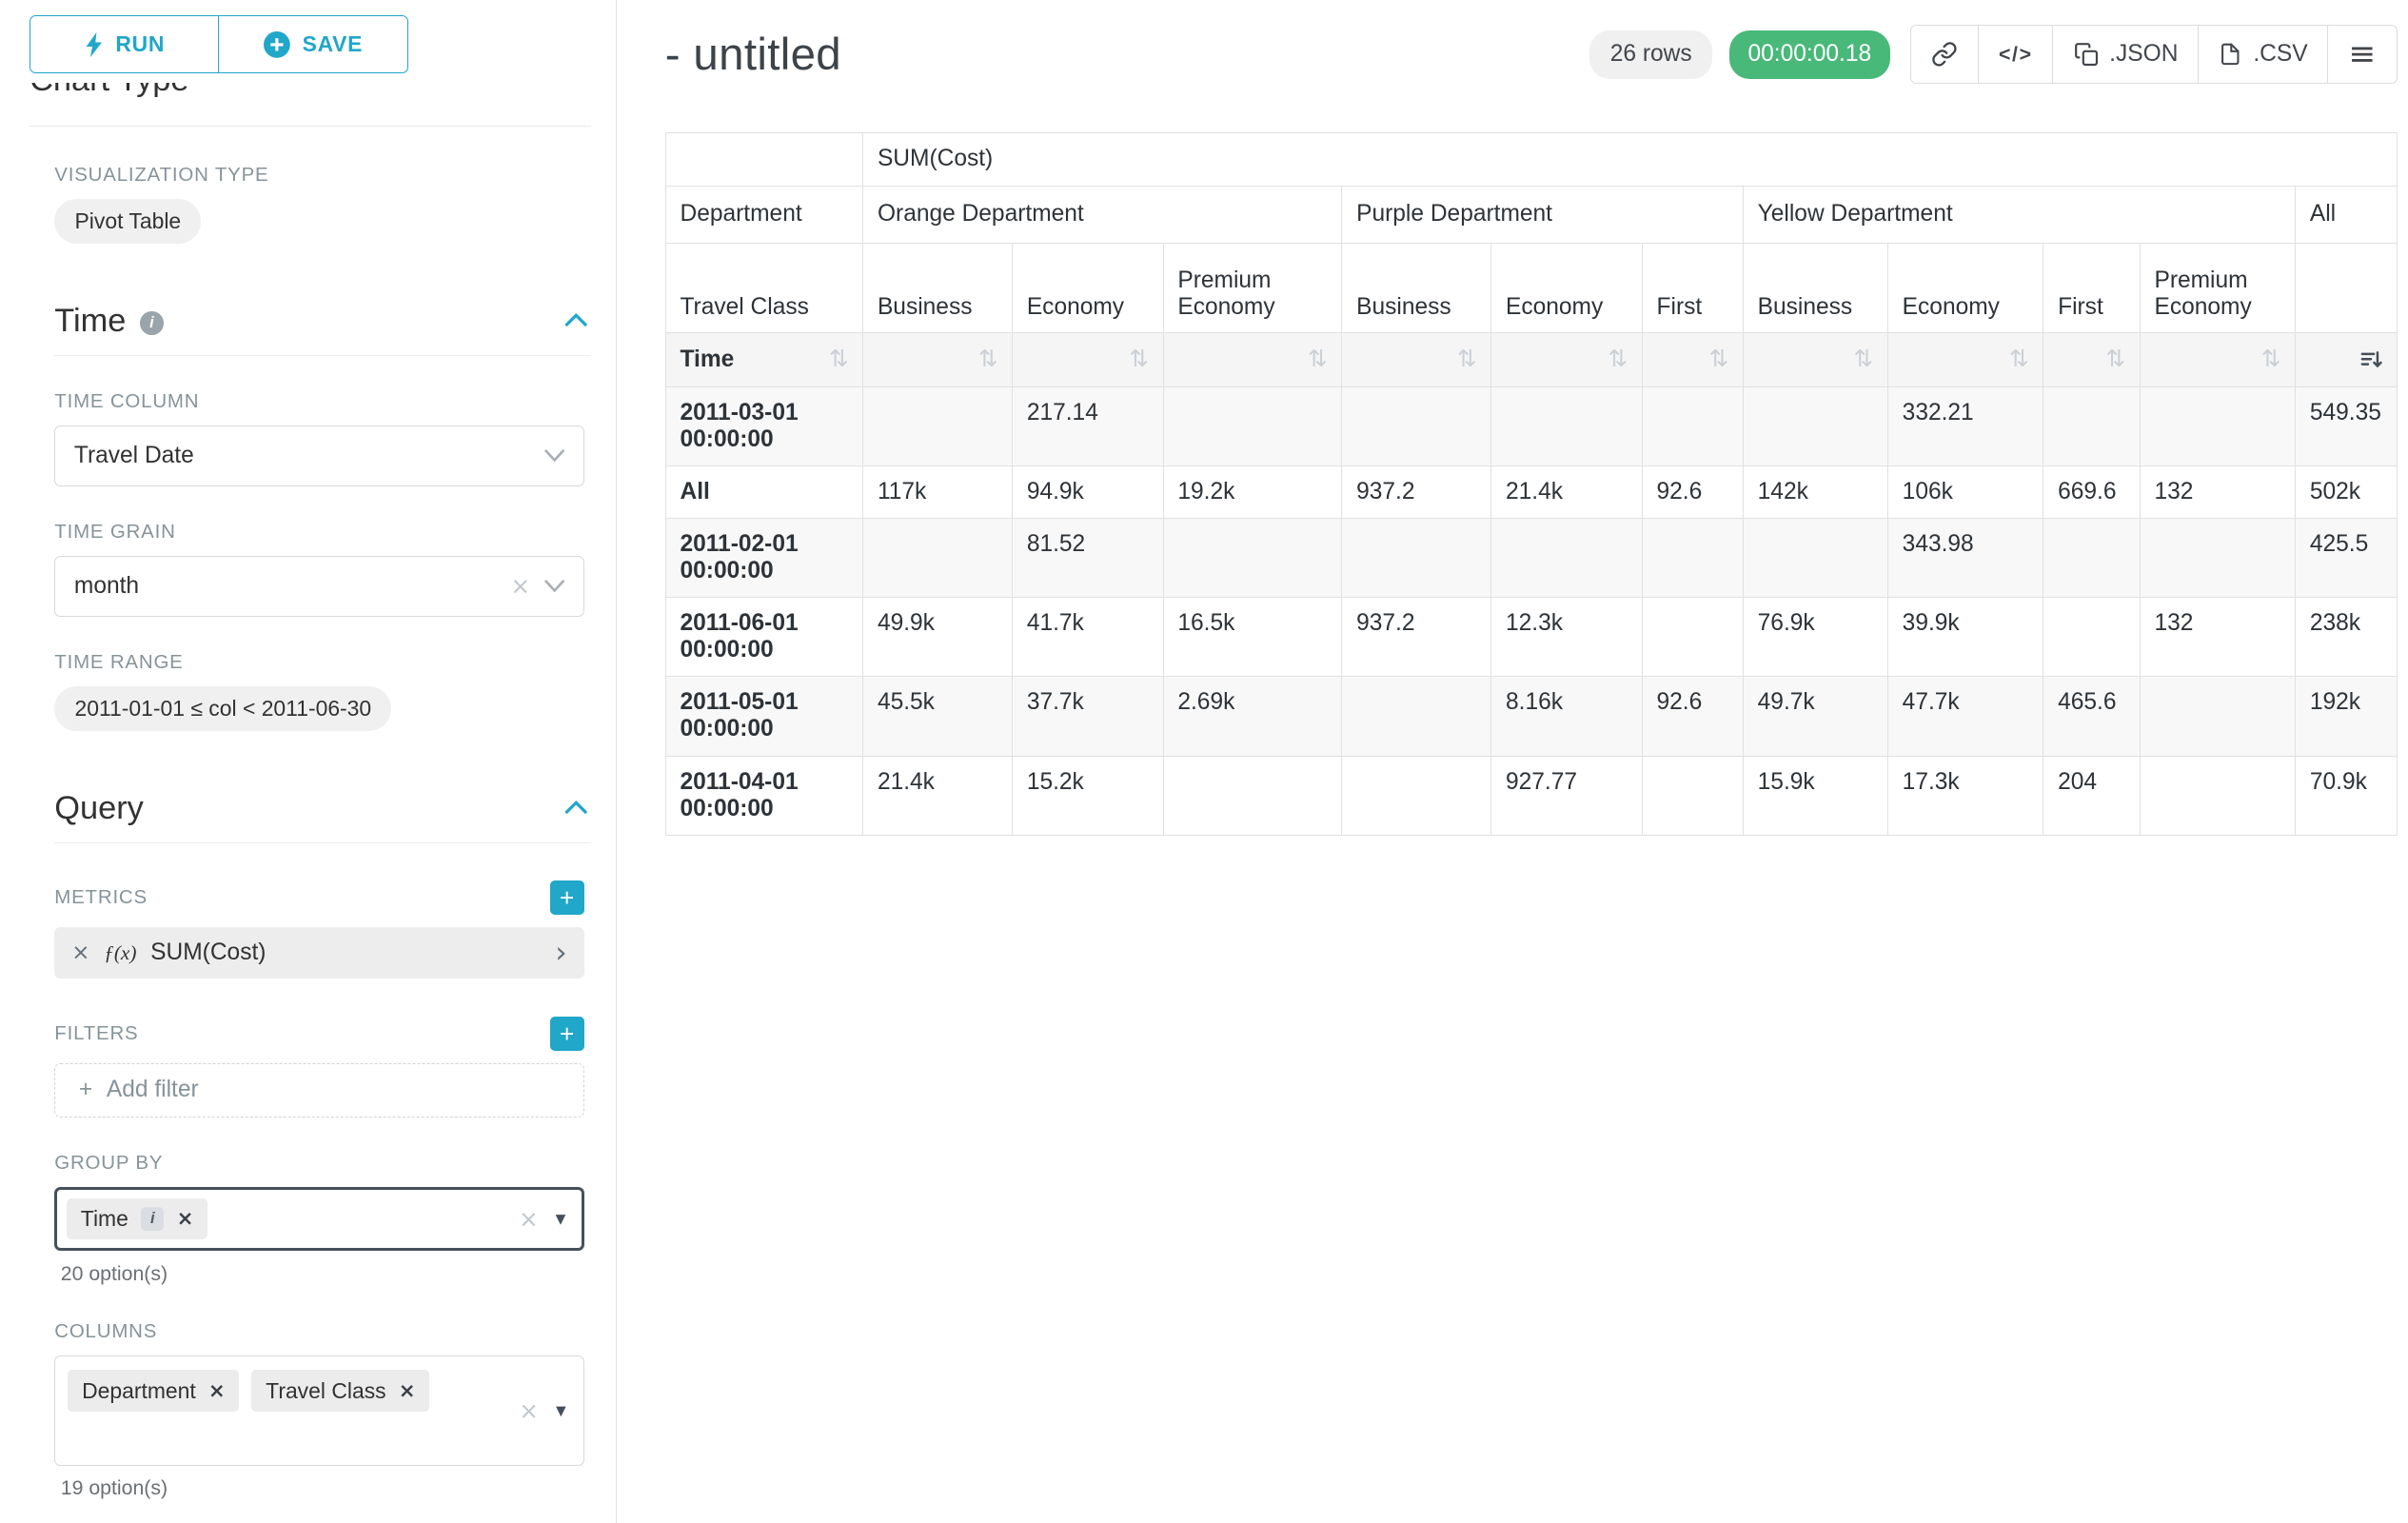 The width and height of the screenshot is (2408, 1523). Describe the element at coordinates (2362, 55) in the screenshot. I see `menu-button: ≡` at that location.